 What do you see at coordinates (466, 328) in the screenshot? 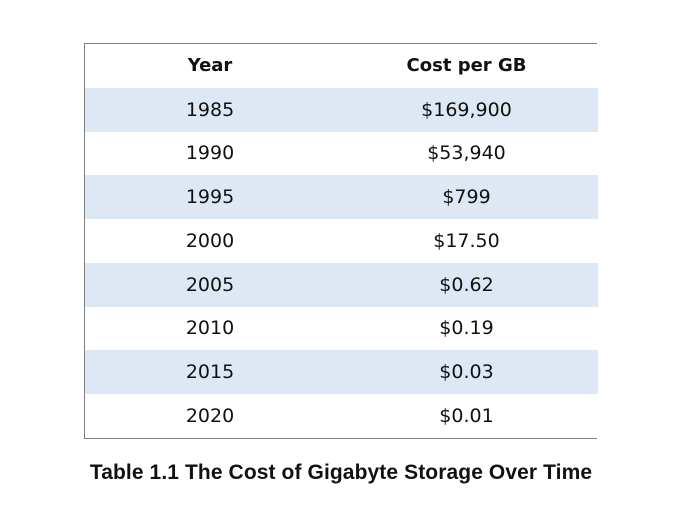
I see `cell-cost: $0.19` at bounding box center [466, 328].